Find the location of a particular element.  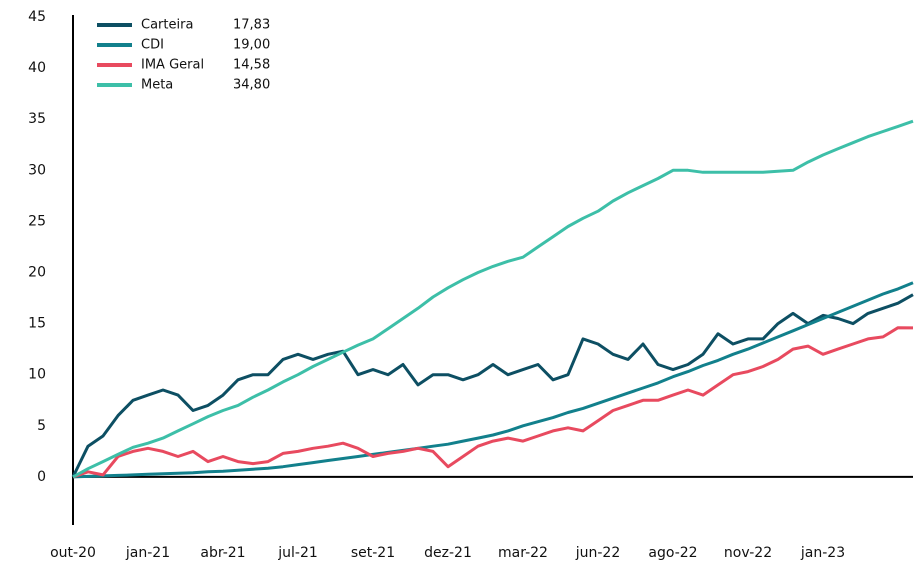

y-tick-label: 10 is located at coordinates (37, 375).